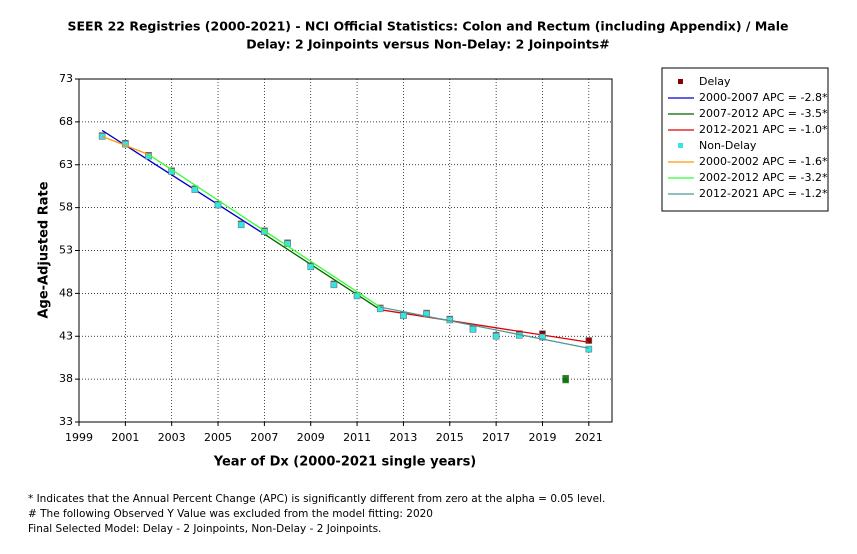  I want to click on legend-box, so click(745, 139).